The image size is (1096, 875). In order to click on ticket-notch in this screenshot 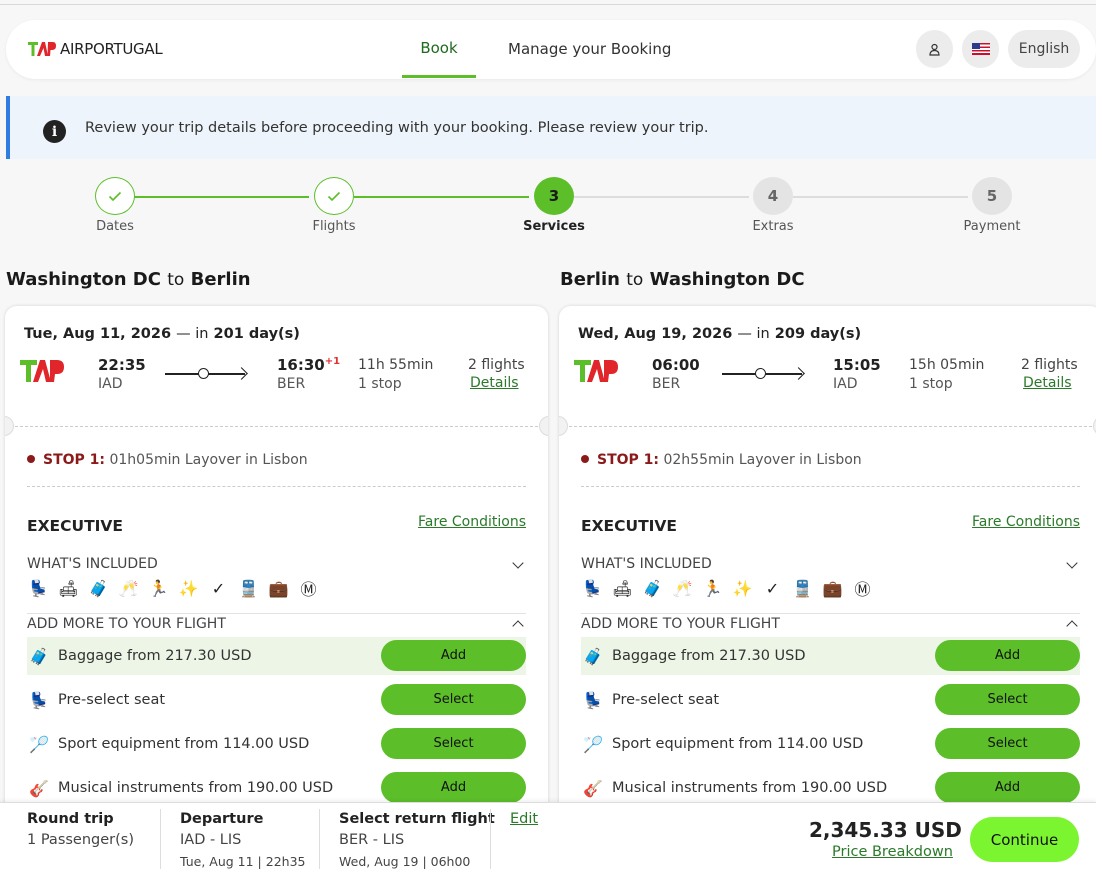, I will do `click(9, 426)`.